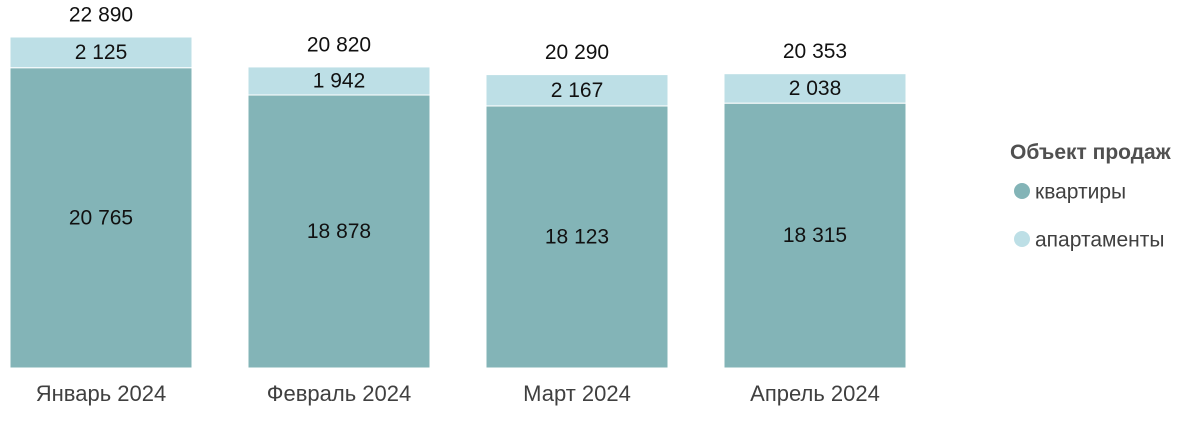 The image size is (1204, 424). I want to click on data-label: 20 765, so click(101, 217).